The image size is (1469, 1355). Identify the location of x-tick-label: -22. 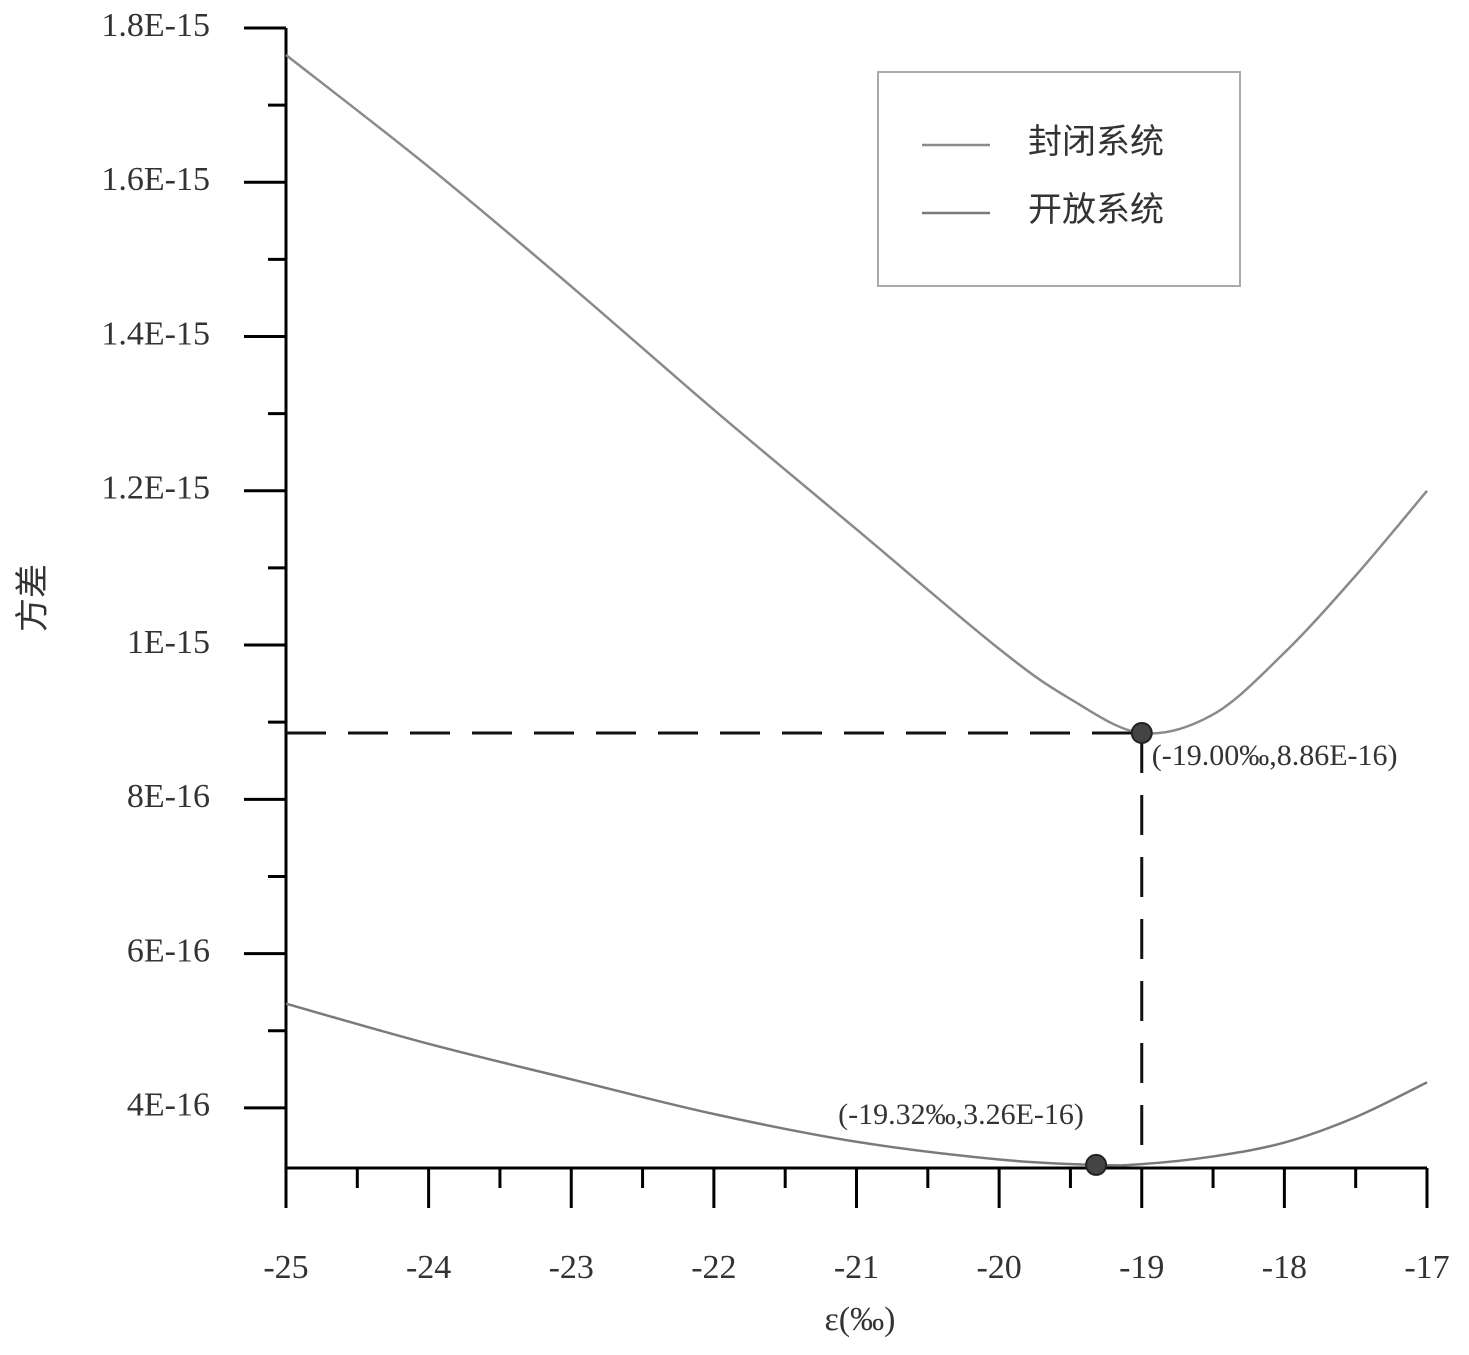
(713, 1267).